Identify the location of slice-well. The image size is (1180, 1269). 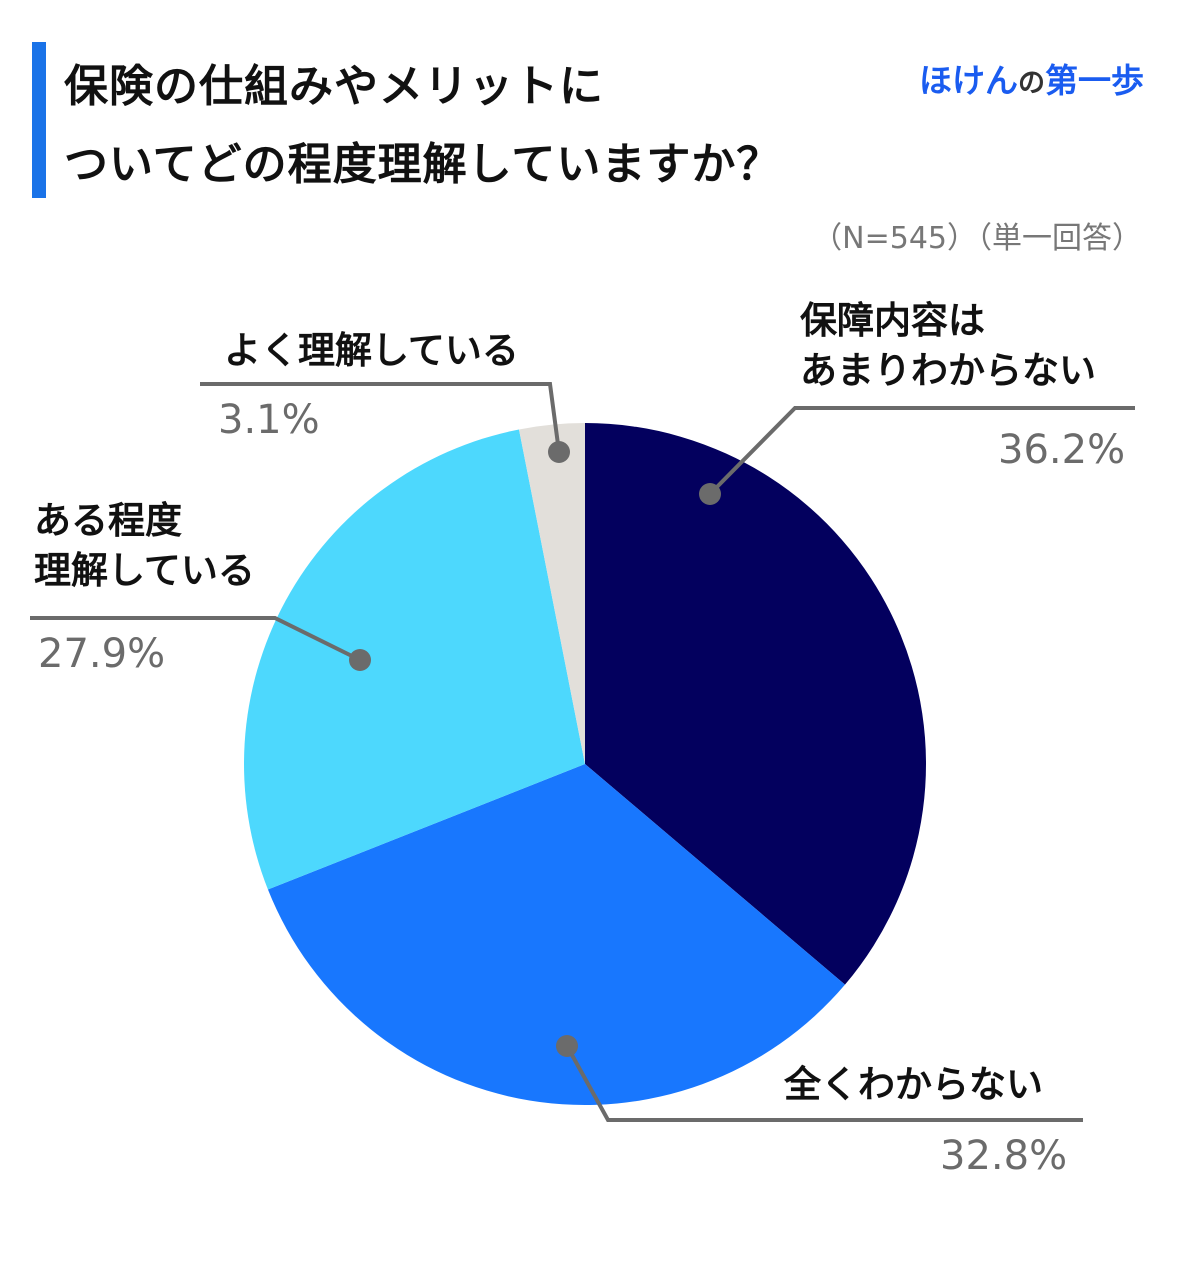
(551, 593).